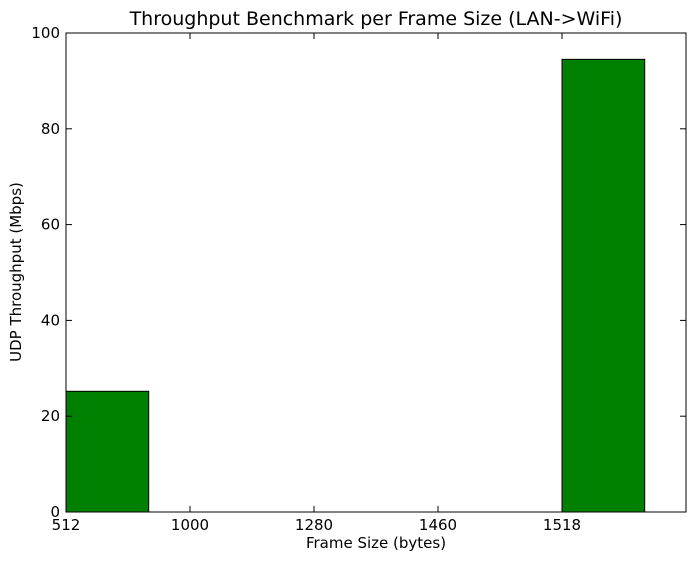  Describe the element at coordinates (16, 272) in the screenshot. I see `y-axis-label: UDP Throughput (Mbps)` at that location.